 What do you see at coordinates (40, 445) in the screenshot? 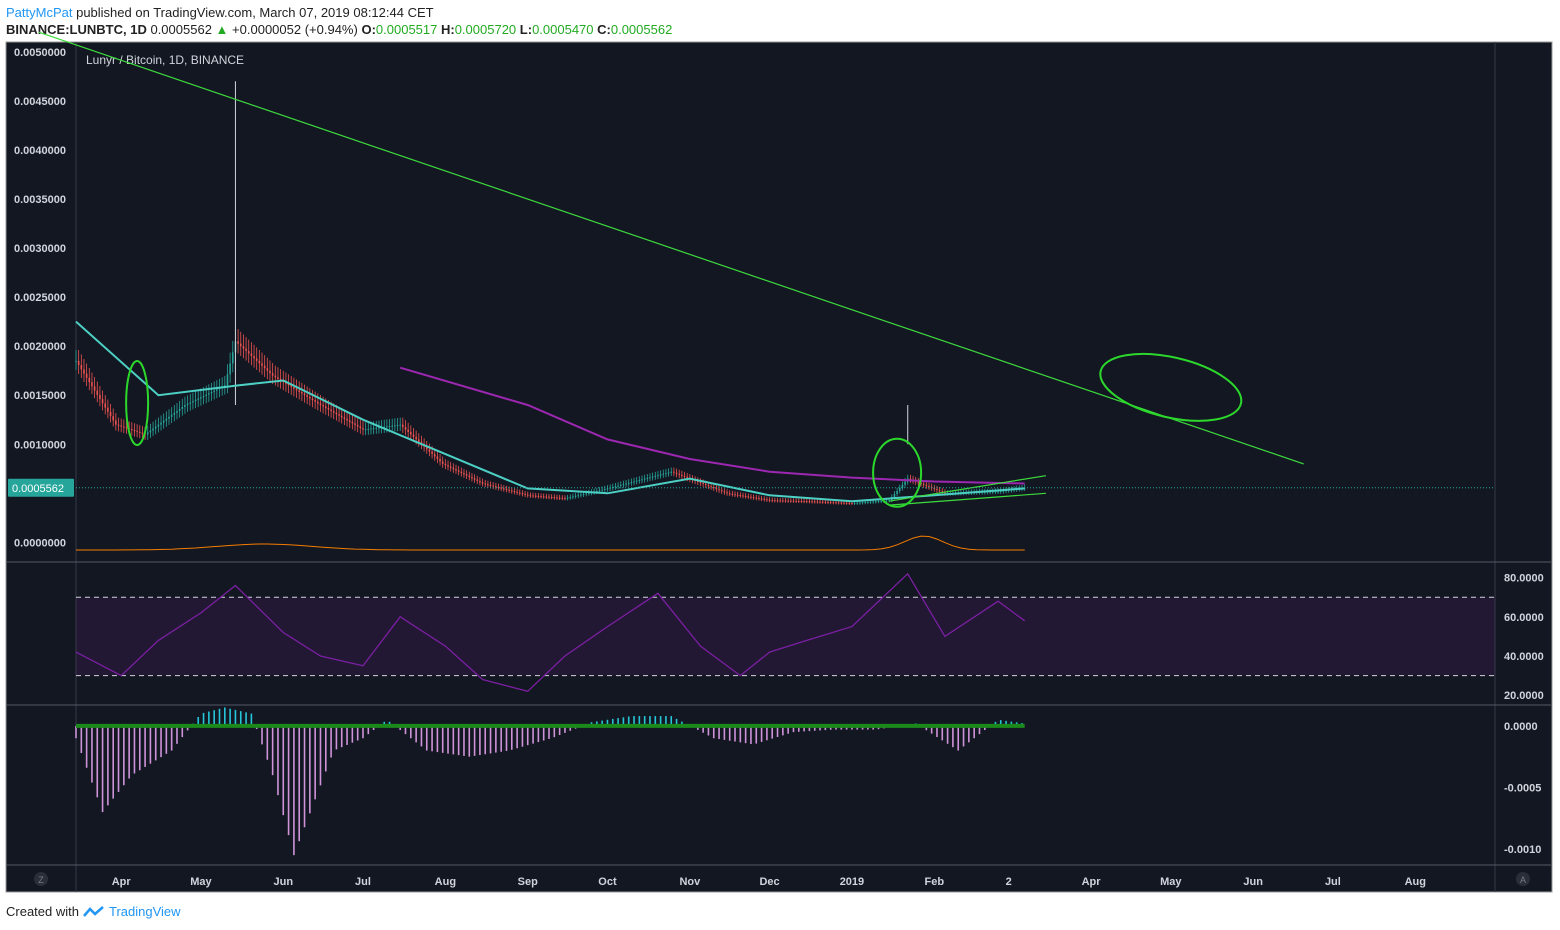
I see `price-axis-tick-label: 0.0010000` at bounding box center [40, 445].